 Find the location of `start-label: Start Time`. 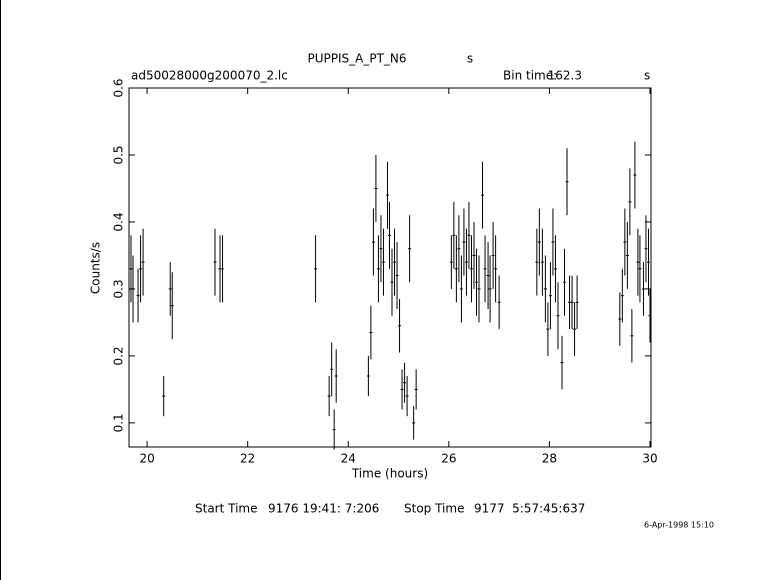

start-label: Start Time is located at coordinates (226, 509).